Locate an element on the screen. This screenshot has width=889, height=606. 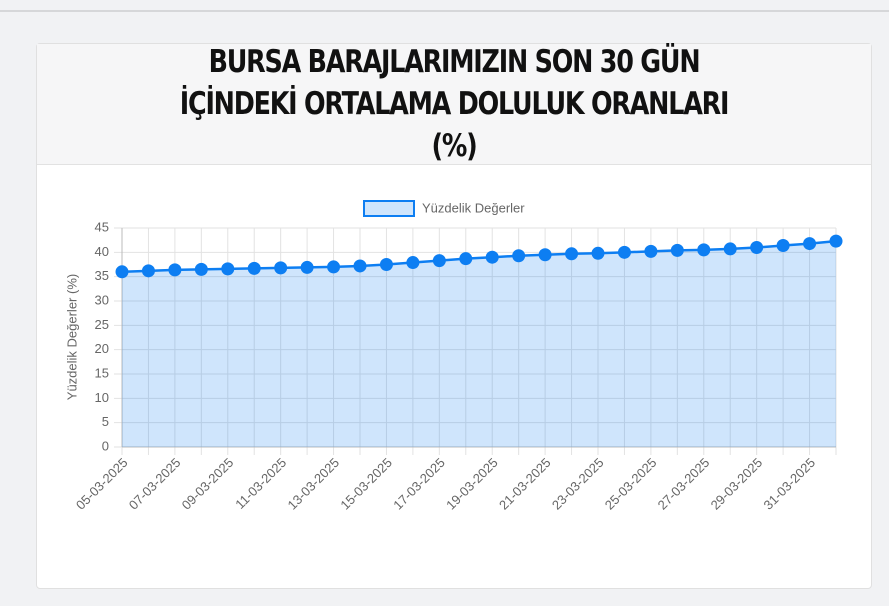
x-tick-label: 17-03-2025 is located at coordinates (419, 484).